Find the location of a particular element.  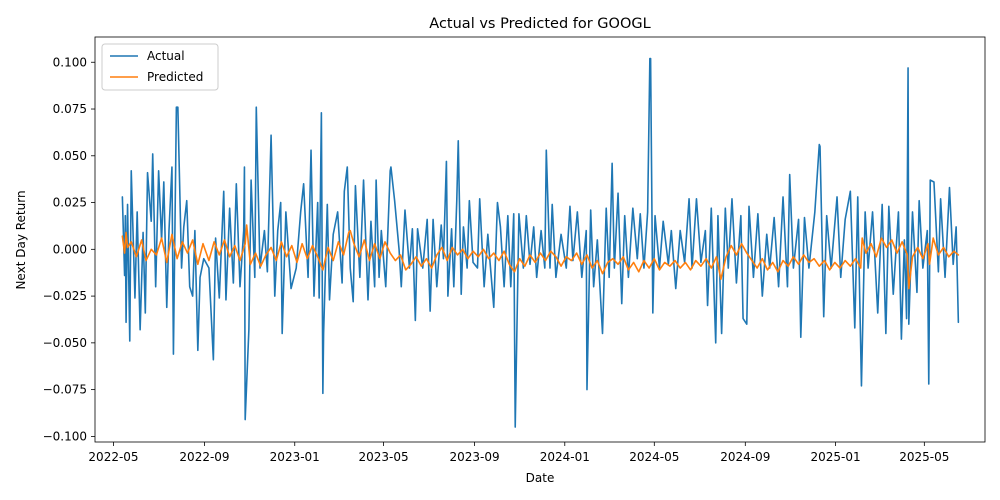

y-tick-label: −0.075 is located at coordinates (65, 390).